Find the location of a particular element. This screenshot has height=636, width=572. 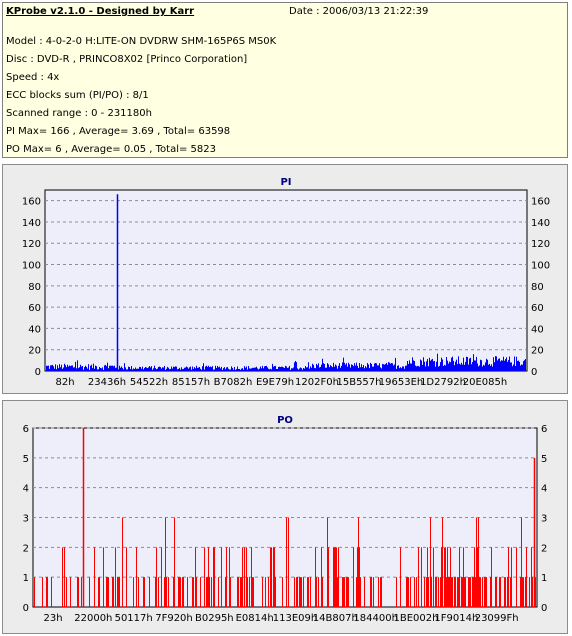

y-tick-label-left: 3 is located at coordinates (26, 519).